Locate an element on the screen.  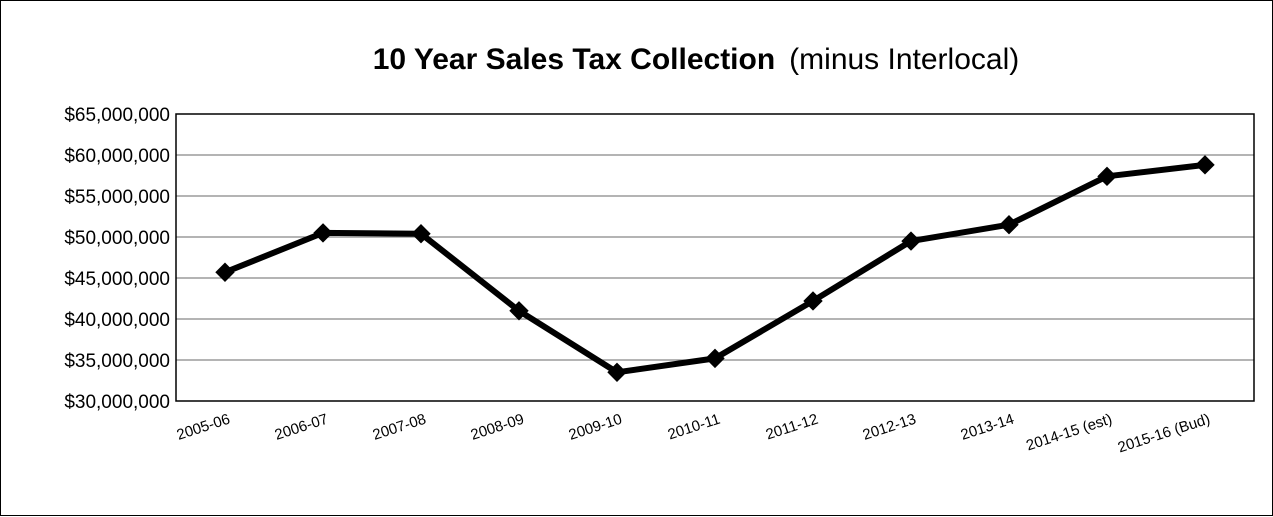
x-tick-label: 2013-14 is located at coordinates (988, 427).